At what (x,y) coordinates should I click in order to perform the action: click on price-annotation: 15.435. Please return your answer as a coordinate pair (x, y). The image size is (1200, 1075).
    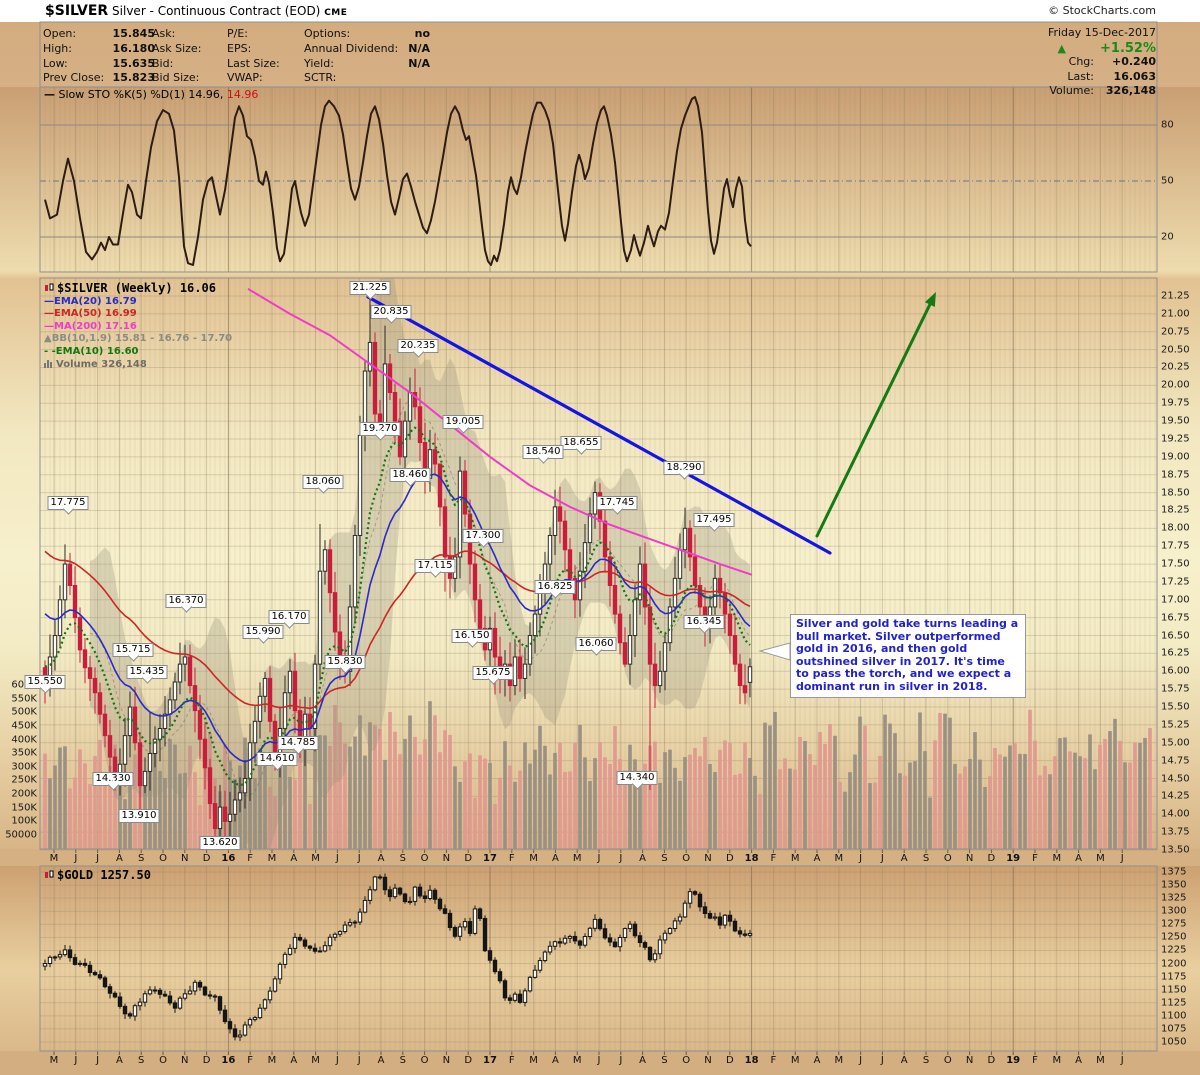
    Looking at the image, I should click on (147, 674).